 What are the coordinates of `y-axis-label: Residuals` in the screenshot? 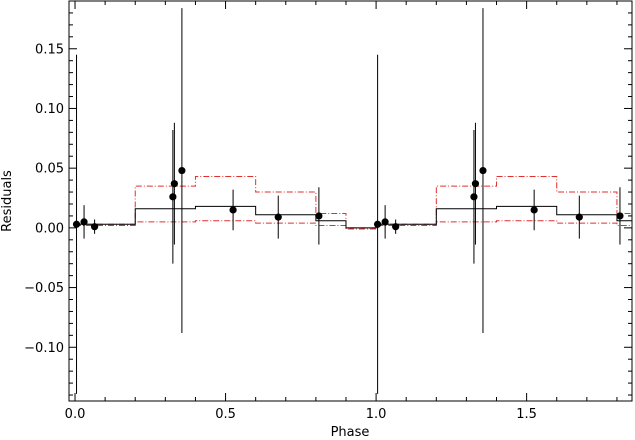 It's located at (7, 201).